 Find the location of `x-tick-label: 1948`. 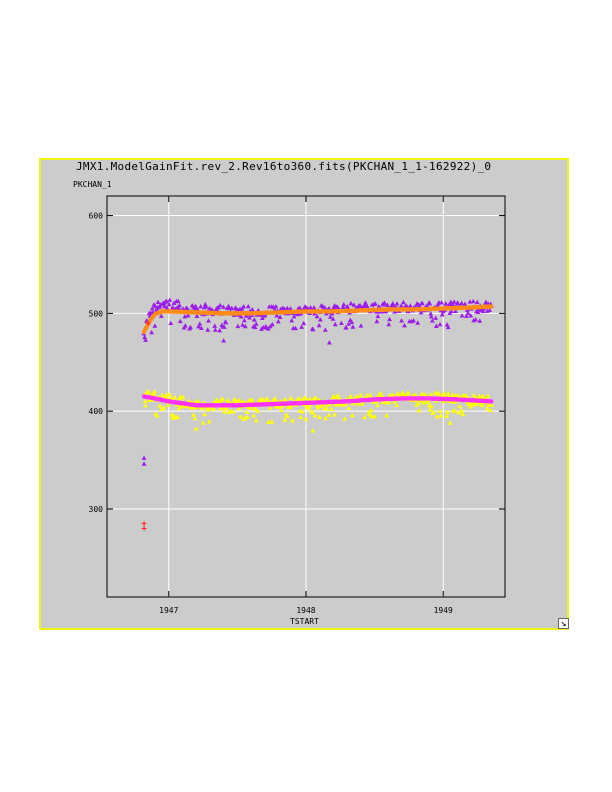

x-tick-label: 1948 is located at coordinates (305, 610).